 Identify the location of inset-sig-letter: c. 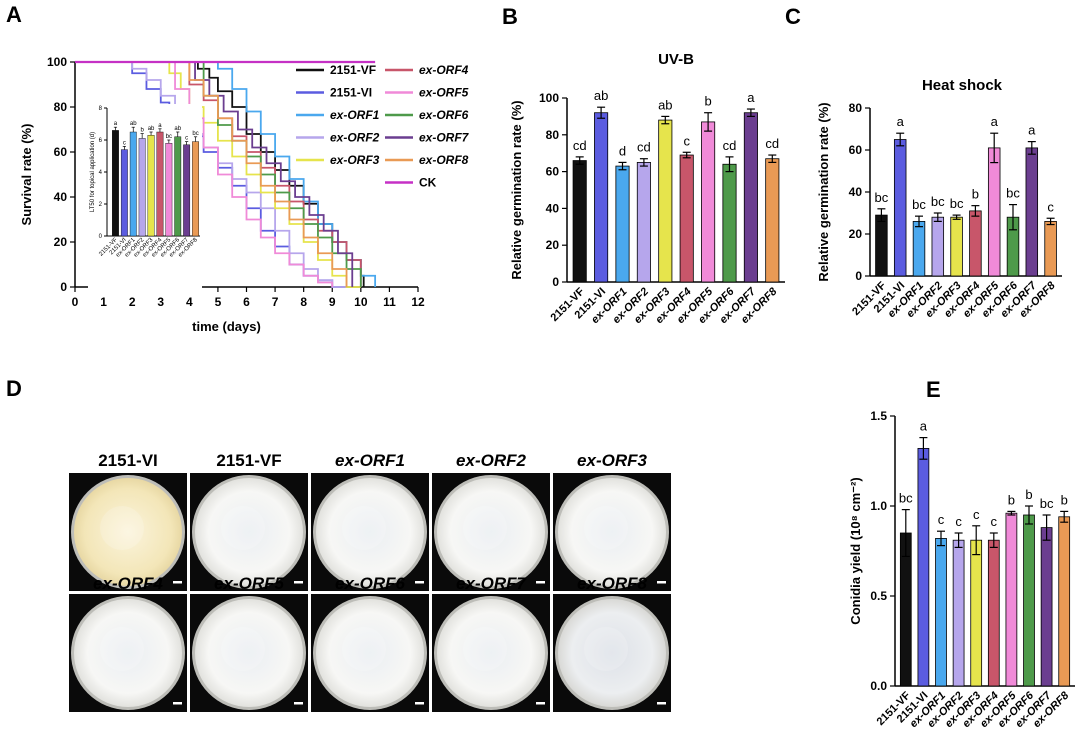
(186, 139).